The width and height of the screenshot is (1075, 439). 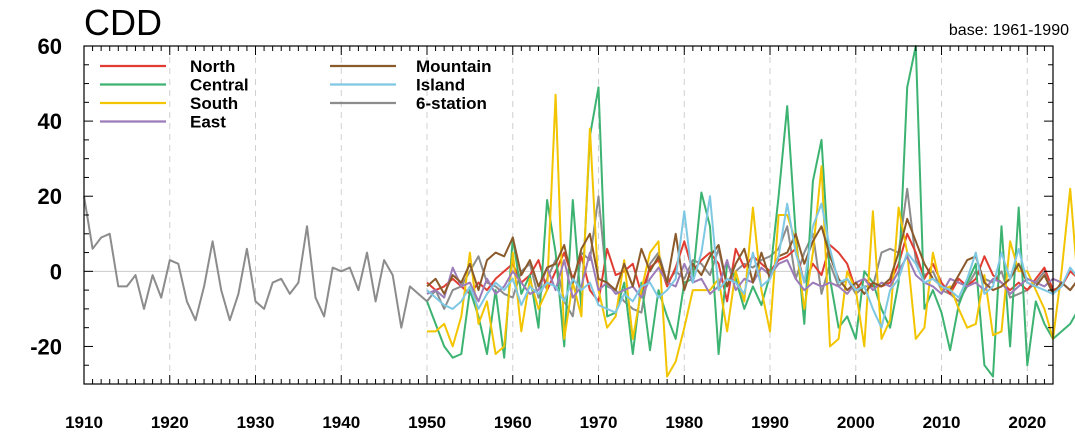 I want to click on x-tick-label-1940: 1940, so click(x=341, y=422).